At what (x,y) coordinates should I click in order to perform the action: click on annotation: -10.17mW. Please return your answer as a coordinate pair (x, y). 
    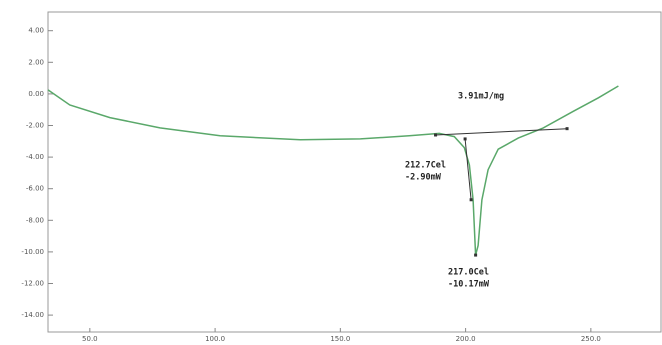
    Looking at the image, I should click on (469, 285).